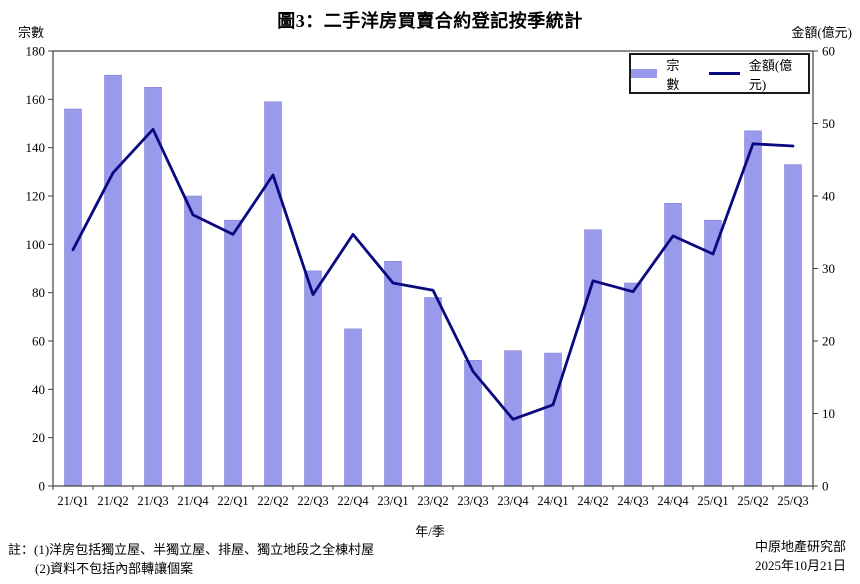  Describe the element at coordinates (593, 358) in the screenshot. I see `bar-24/Q2` at that location.